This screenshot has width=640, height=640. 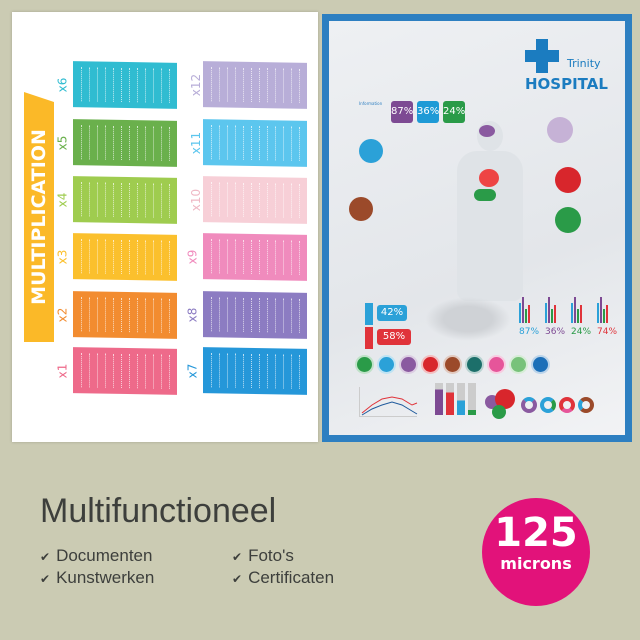 What do you see at coordinates (557, 405) in the screenshot?
I see `donut-charts` at bounding box center [557, 405].